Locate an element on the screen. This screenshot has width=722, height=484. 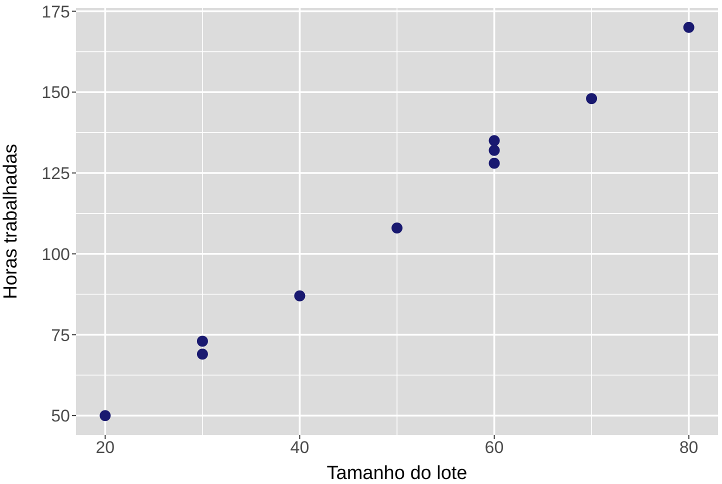
y-tick-label: 100 is located at coordinates (56, 254).